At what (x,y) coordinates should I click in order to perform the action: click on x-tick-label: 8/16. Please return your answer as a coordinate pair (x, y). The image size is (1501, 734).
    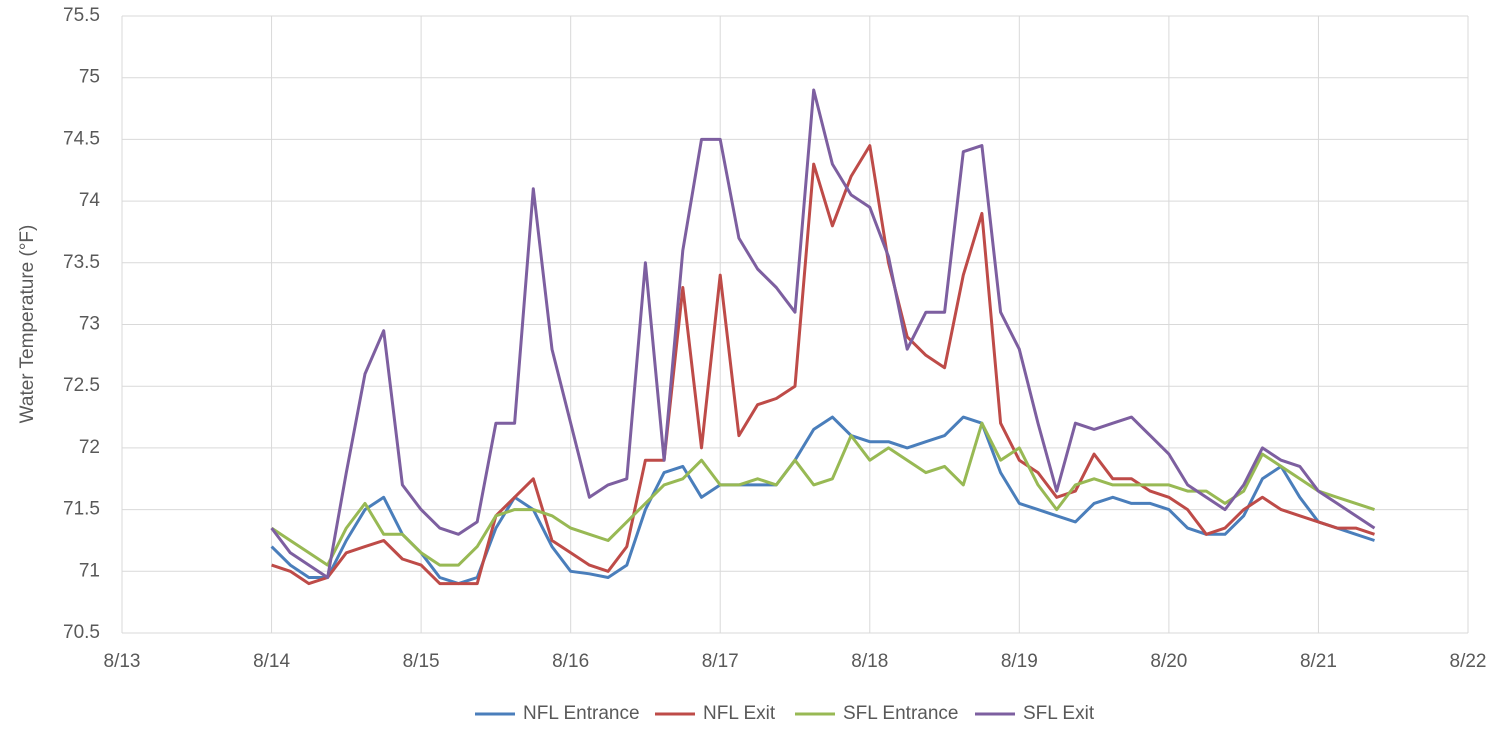
    Looking at the image, I should click on (570, 661).